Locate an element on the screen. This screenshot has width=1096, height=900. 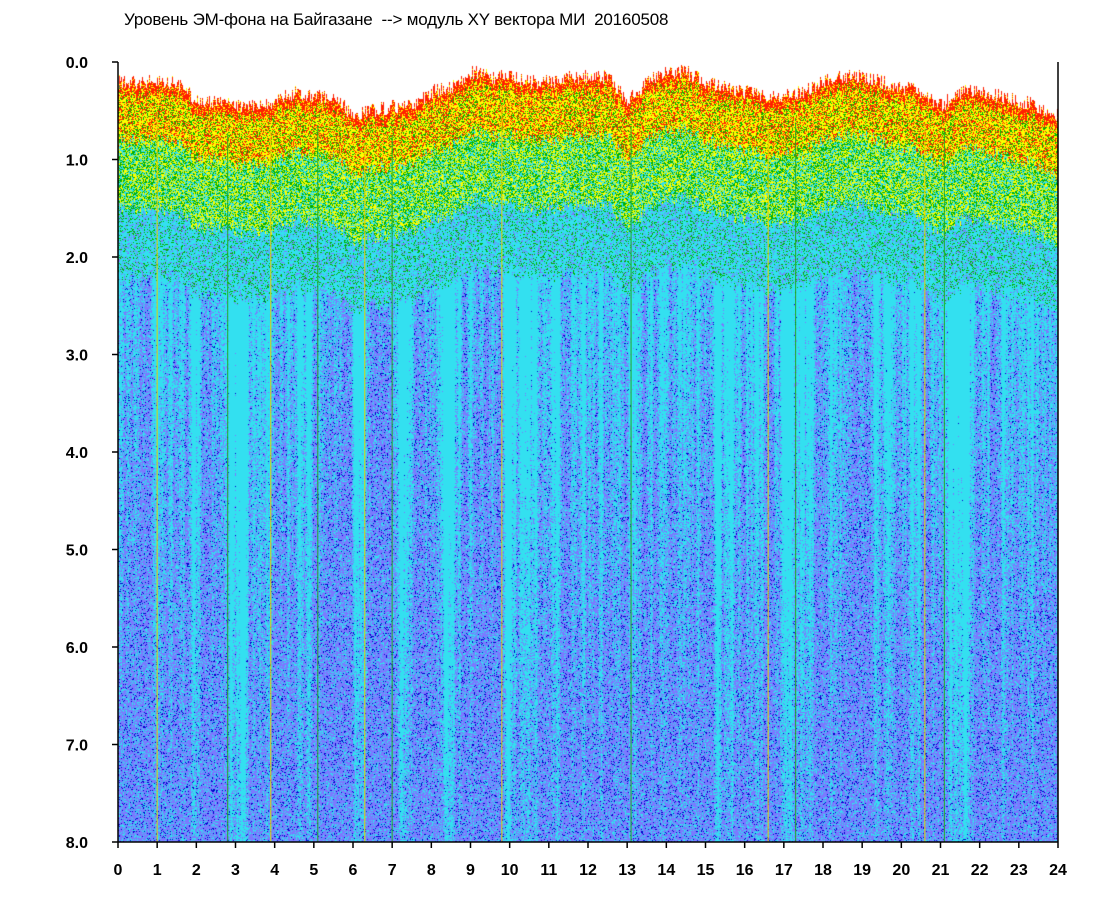
x-tick-label: 3 is located at coordinates (235, 870).